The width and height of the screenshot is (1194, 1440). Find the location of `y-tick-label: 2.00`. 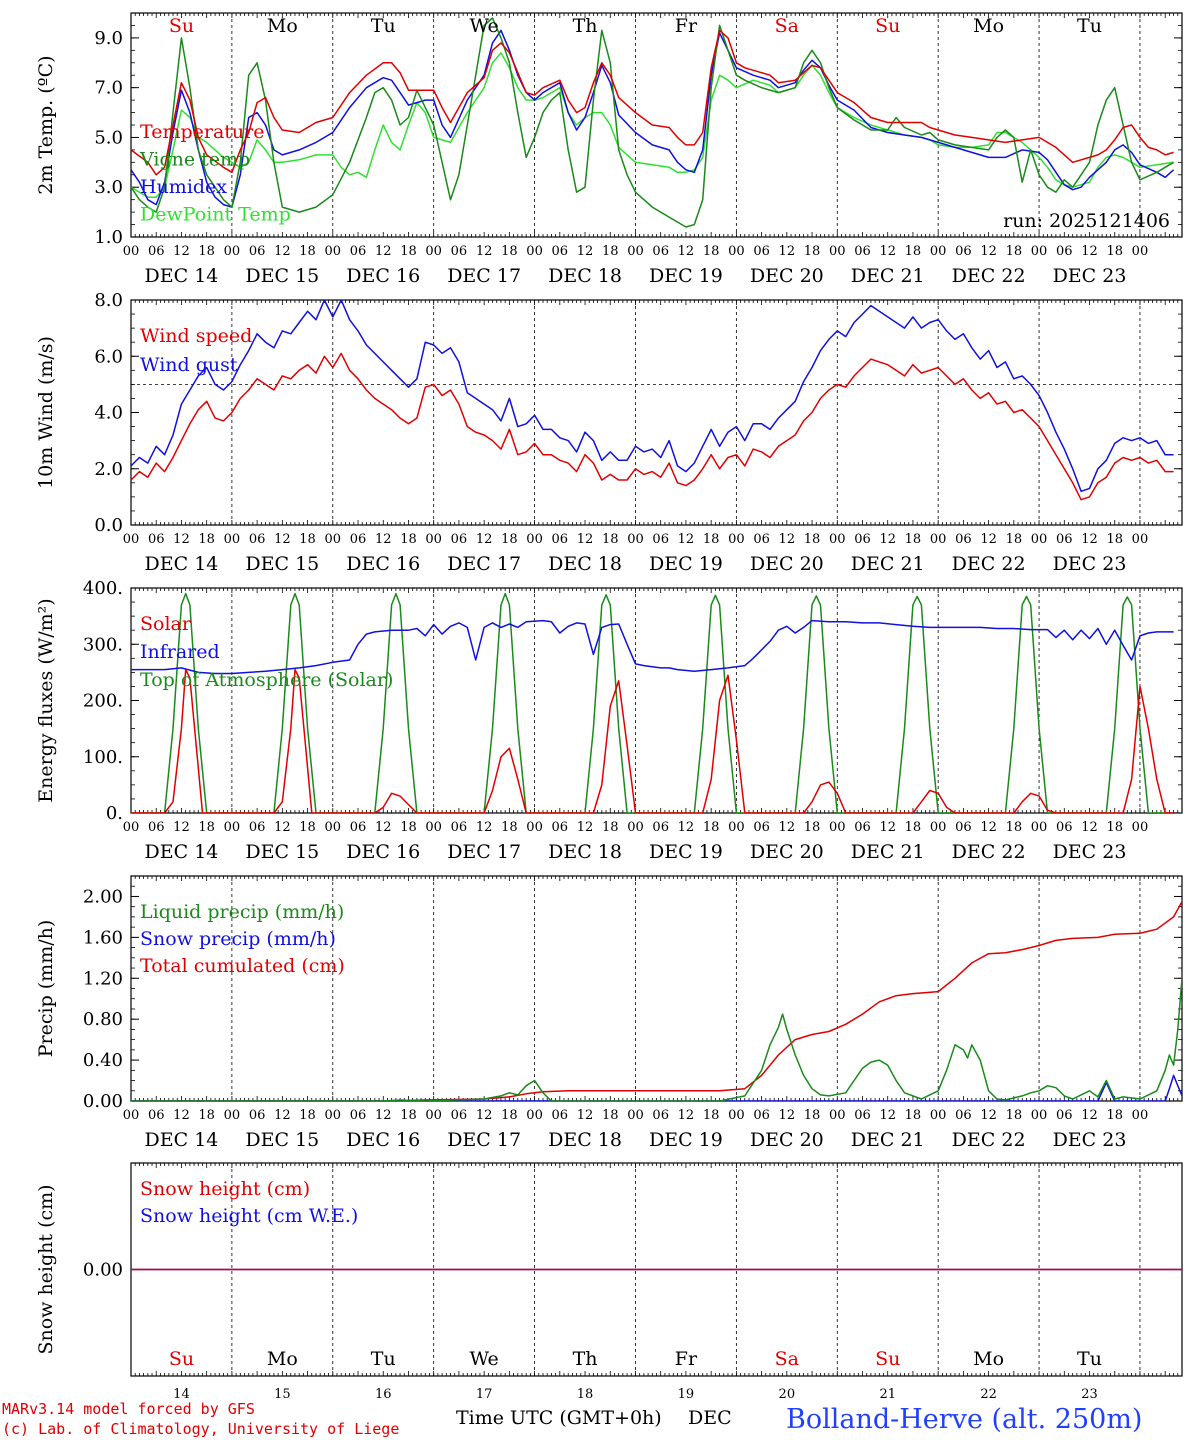

y-tick-label: 2.00 is located at coordinates (103, 896).